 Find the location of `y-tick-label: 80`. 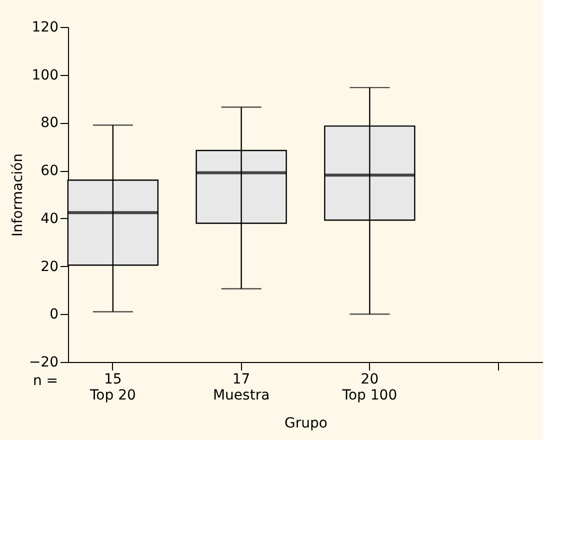

y-tick-label: 80 is located at coordinates (49, 123).